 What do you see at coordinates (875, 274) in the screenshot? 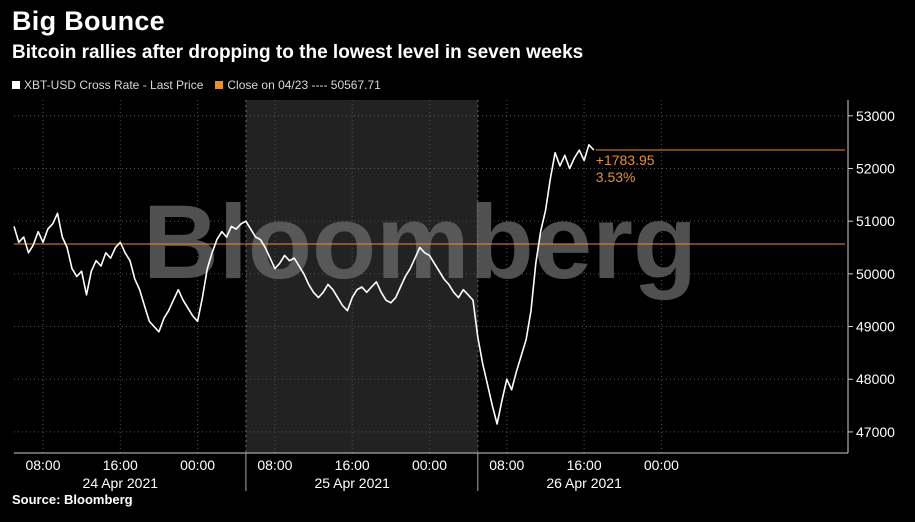
I see `y-tick-label: 50000` at bounding box center [875, 274].